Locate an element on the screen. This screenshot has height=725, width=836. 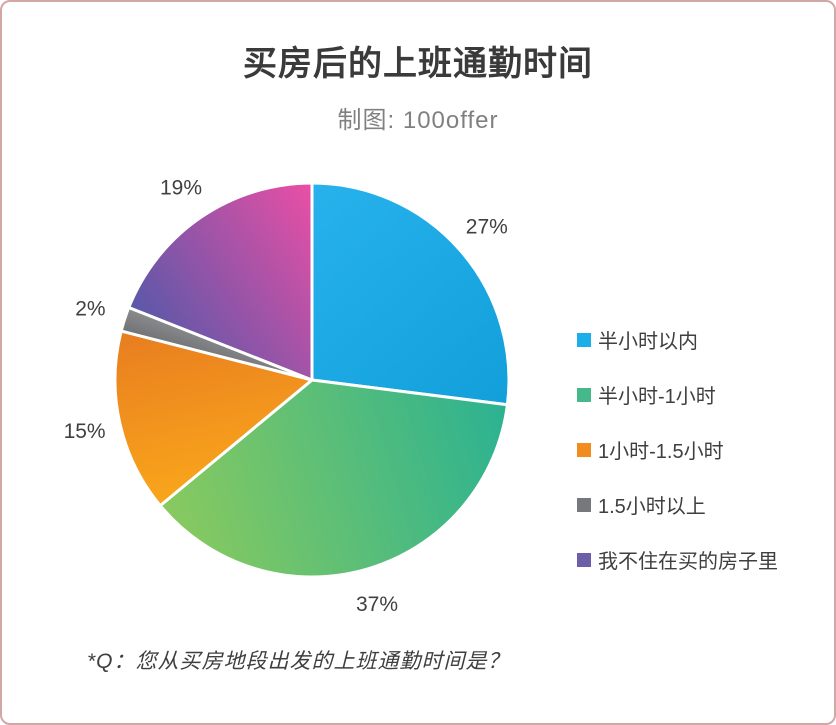
legend-item-3: 1.5小时以上 is located at coordinates (677, 505).